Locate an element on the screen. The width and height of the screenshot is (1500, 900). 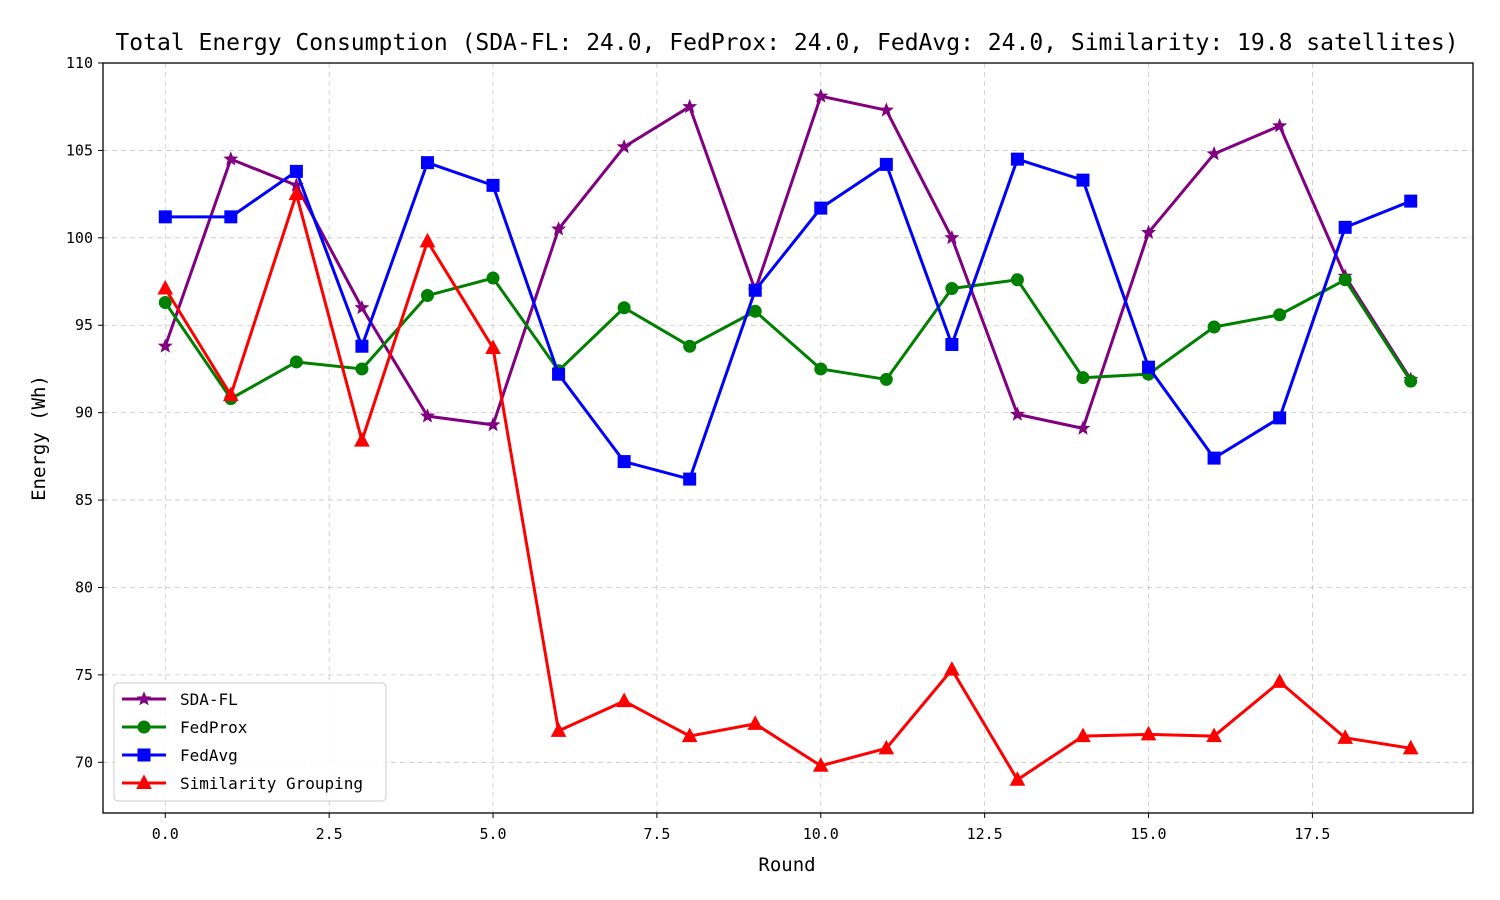
x-tick-label: 12.5 is located at coordinates (985, 834).